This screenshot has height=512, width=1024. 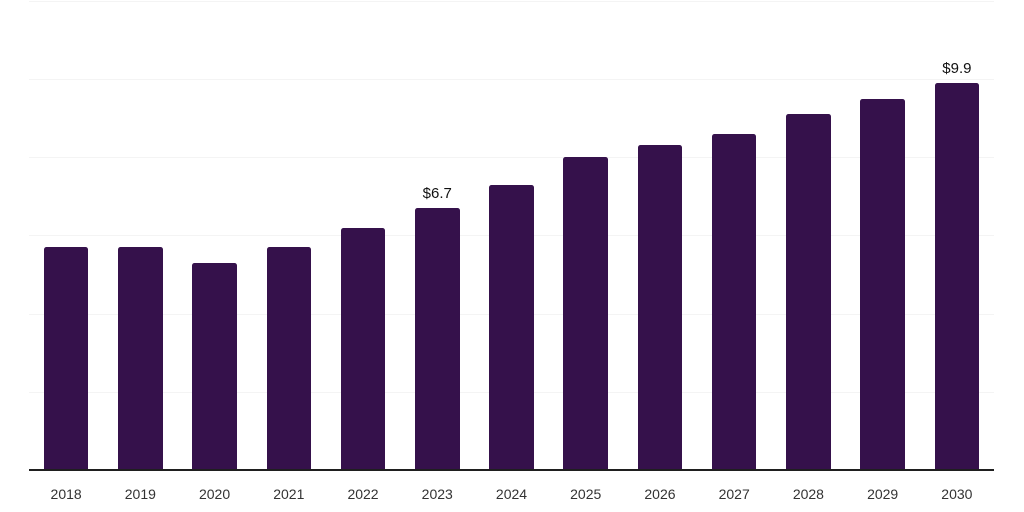 I want to click on bar-2025, so click(x=585, y=313).